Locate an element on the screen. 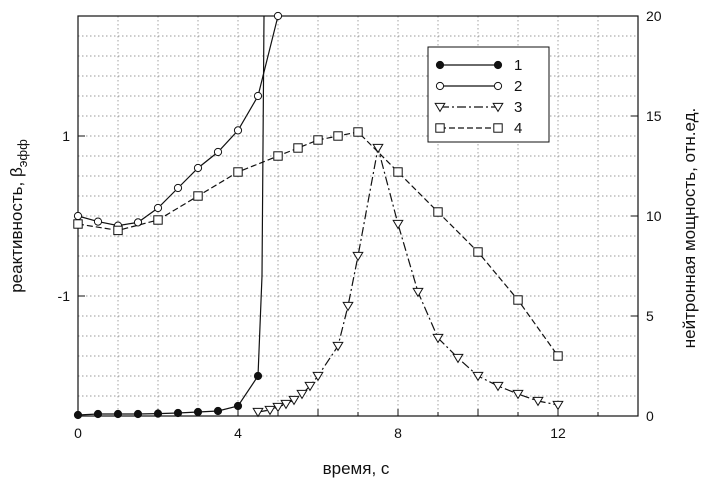  y-right-tick-label: 15 is located at coordinates (654, 116).